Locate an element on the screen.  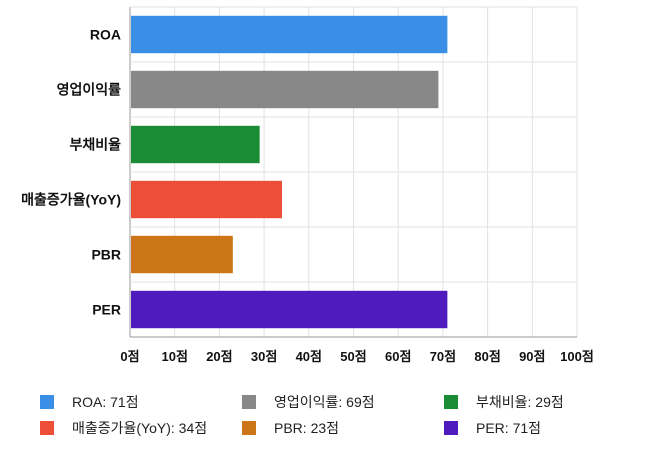
legend-label: 매출증가율(YoY): 34점 is located at coordinates (140, 428).